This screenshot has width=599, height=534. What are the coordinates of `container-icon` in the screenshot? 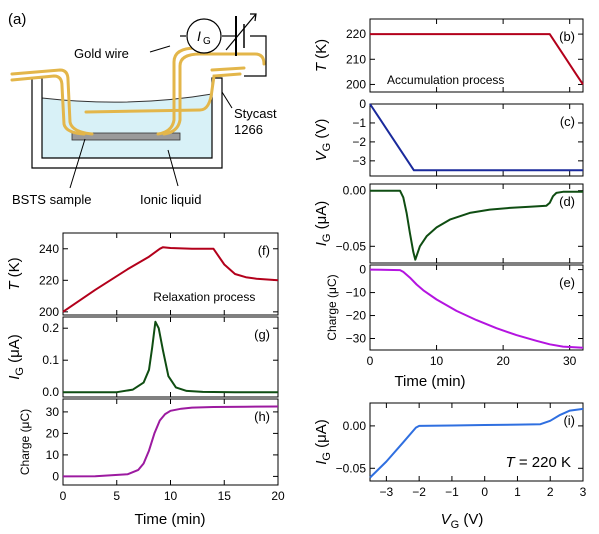 It's located at (127, 123).